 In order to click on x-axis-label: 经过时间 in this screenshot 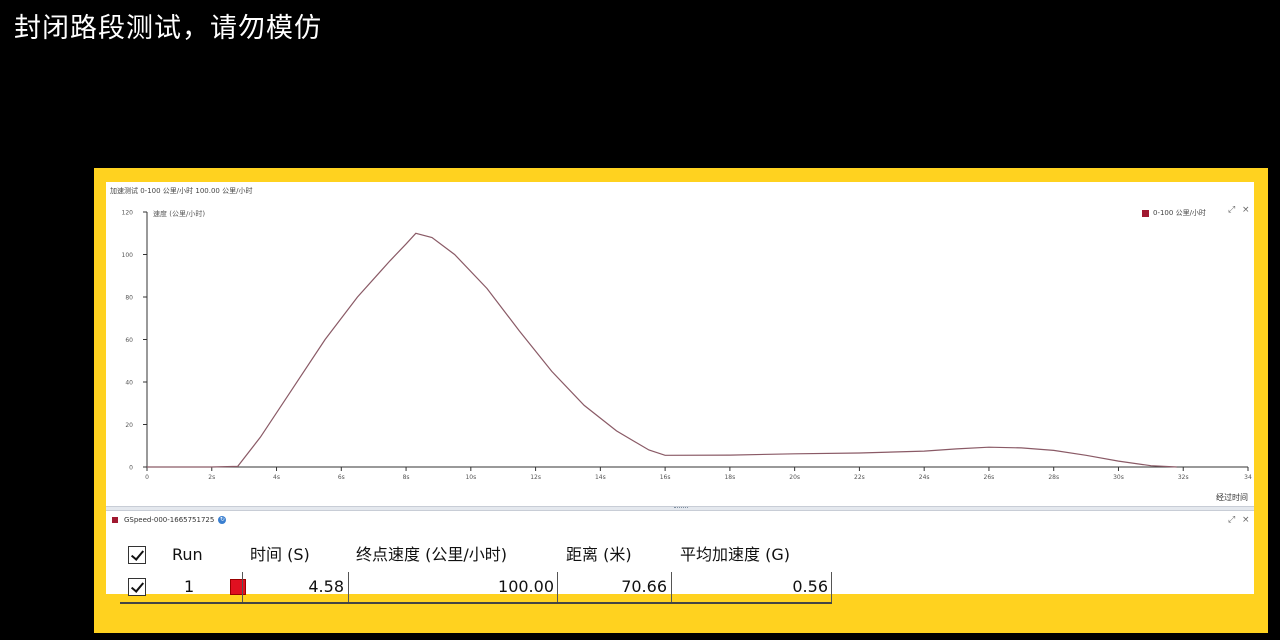, I will do `click(1232, 497)`.